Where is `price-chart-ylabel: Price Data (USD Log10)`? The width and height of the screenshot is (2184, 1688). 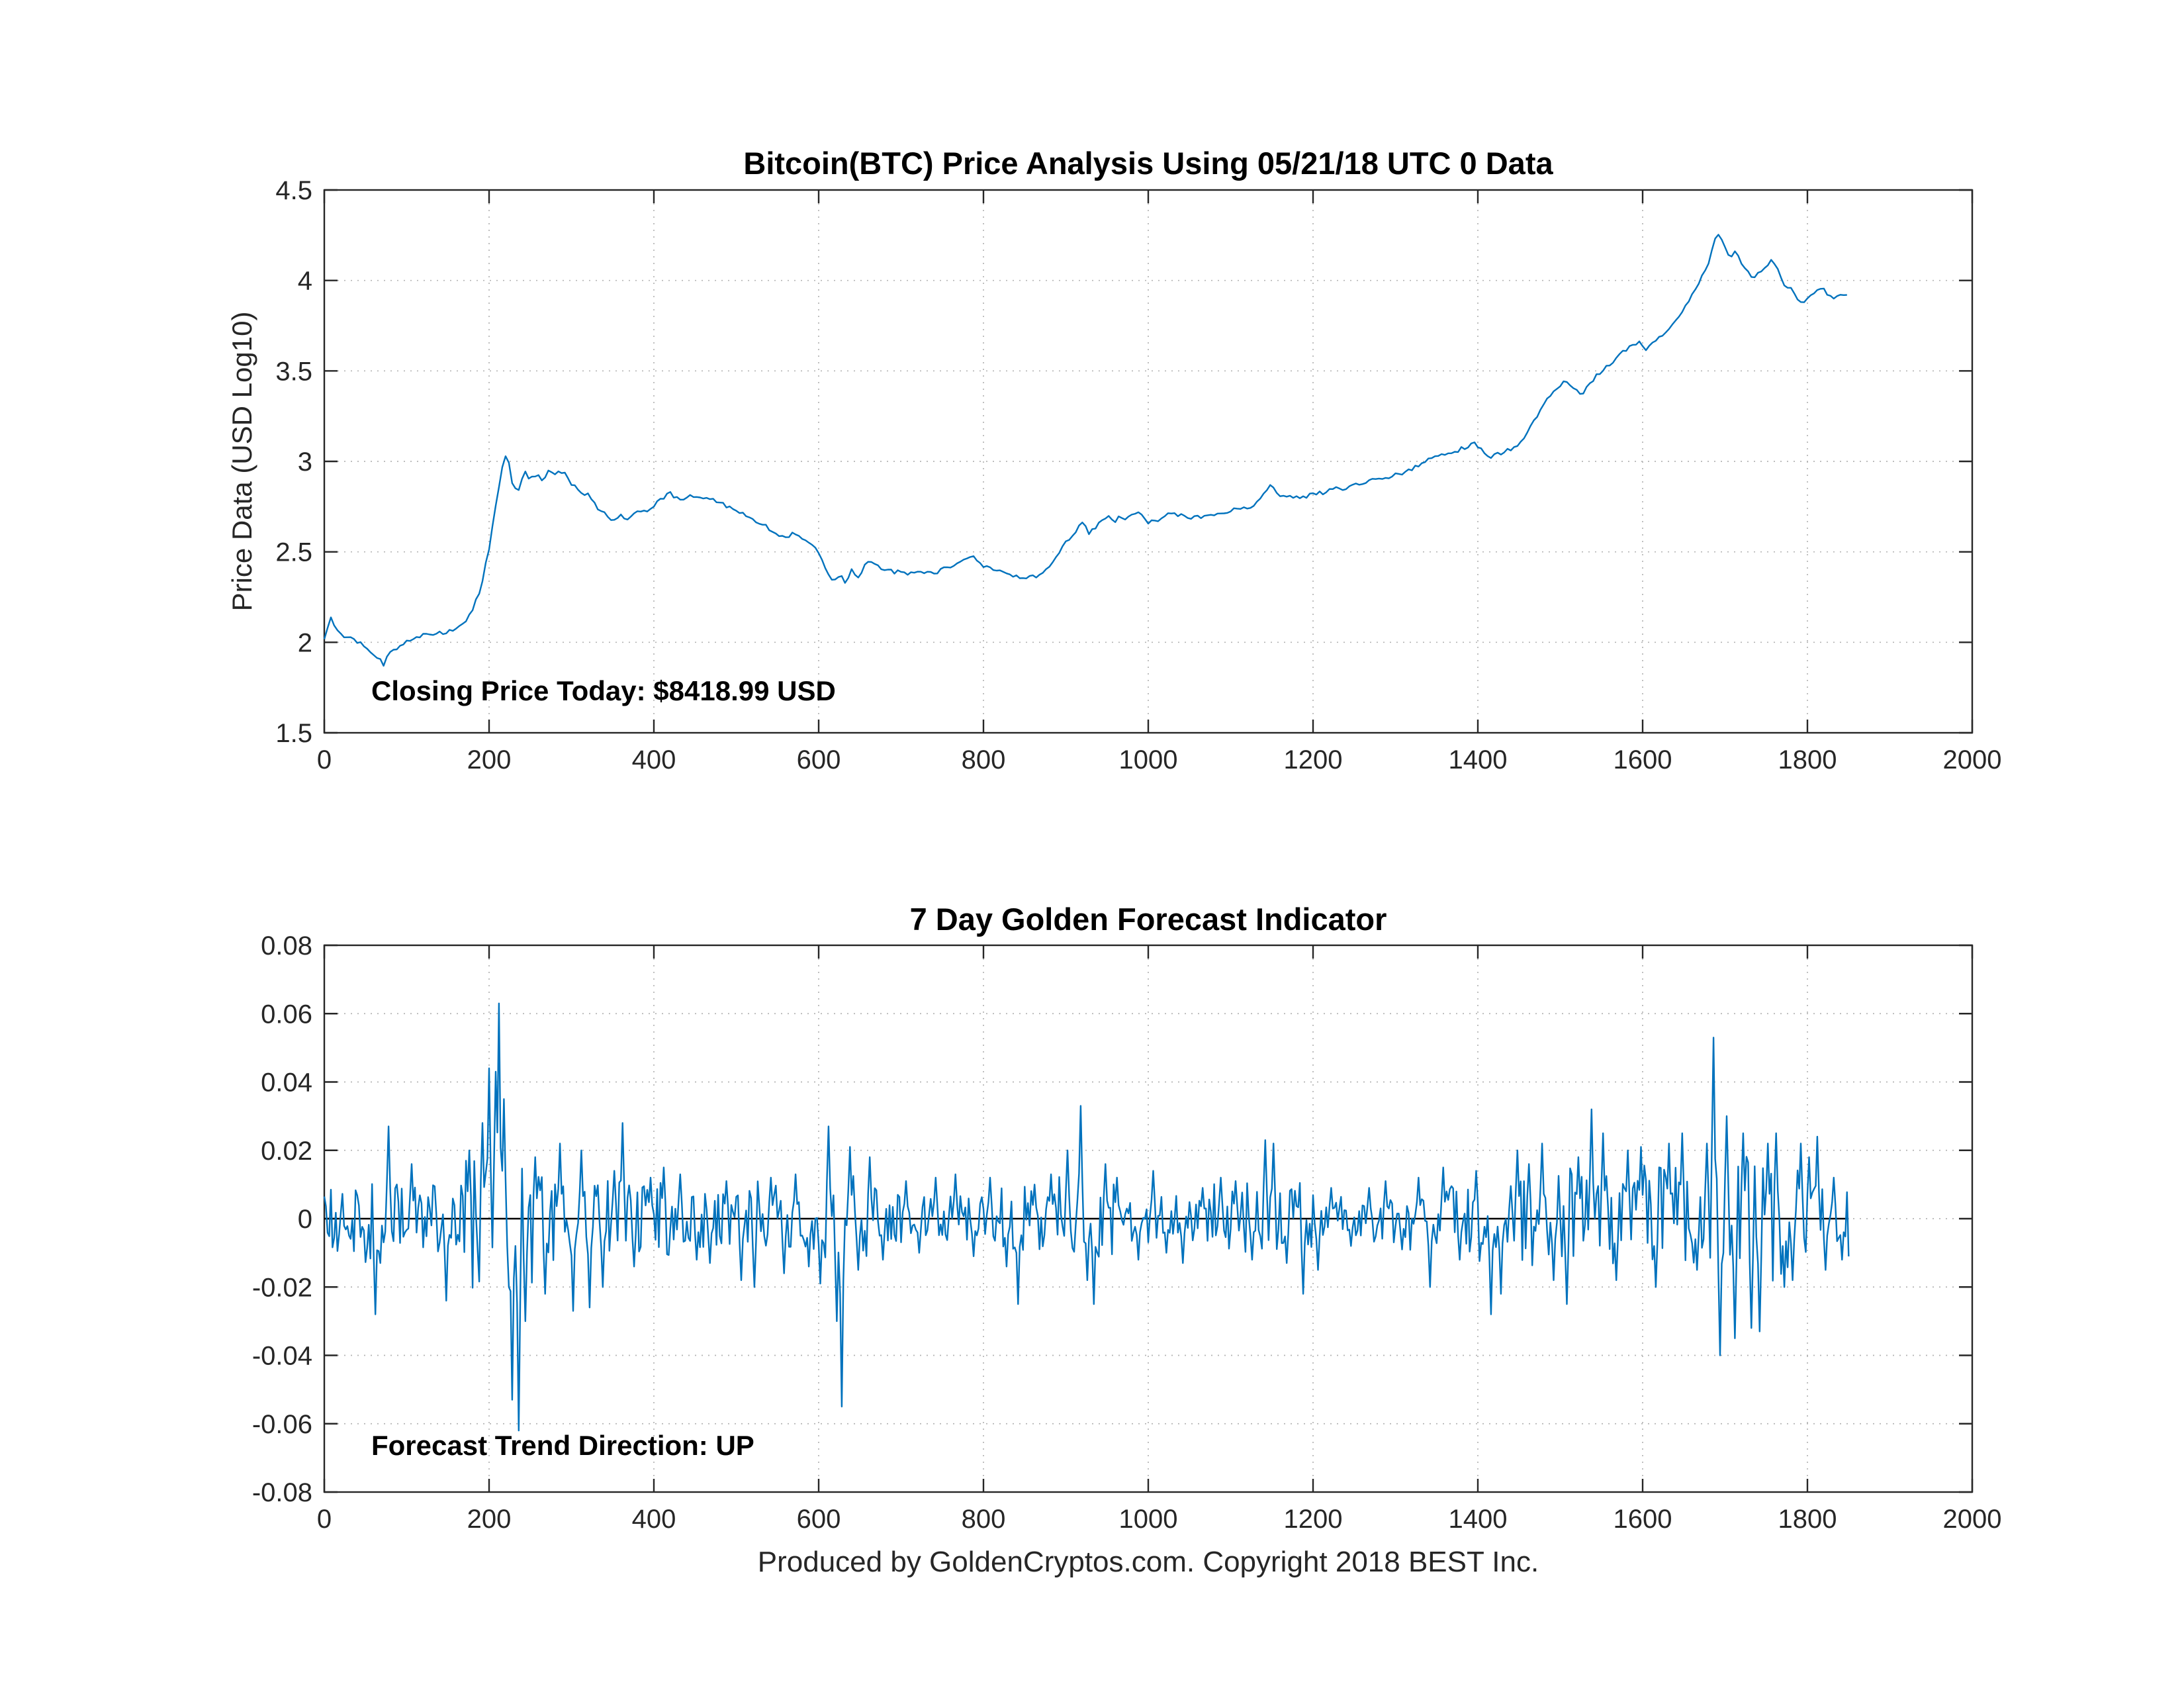 price-chart-ylabel: Price Data (USD Log10) is located at coordinates (241, 462).